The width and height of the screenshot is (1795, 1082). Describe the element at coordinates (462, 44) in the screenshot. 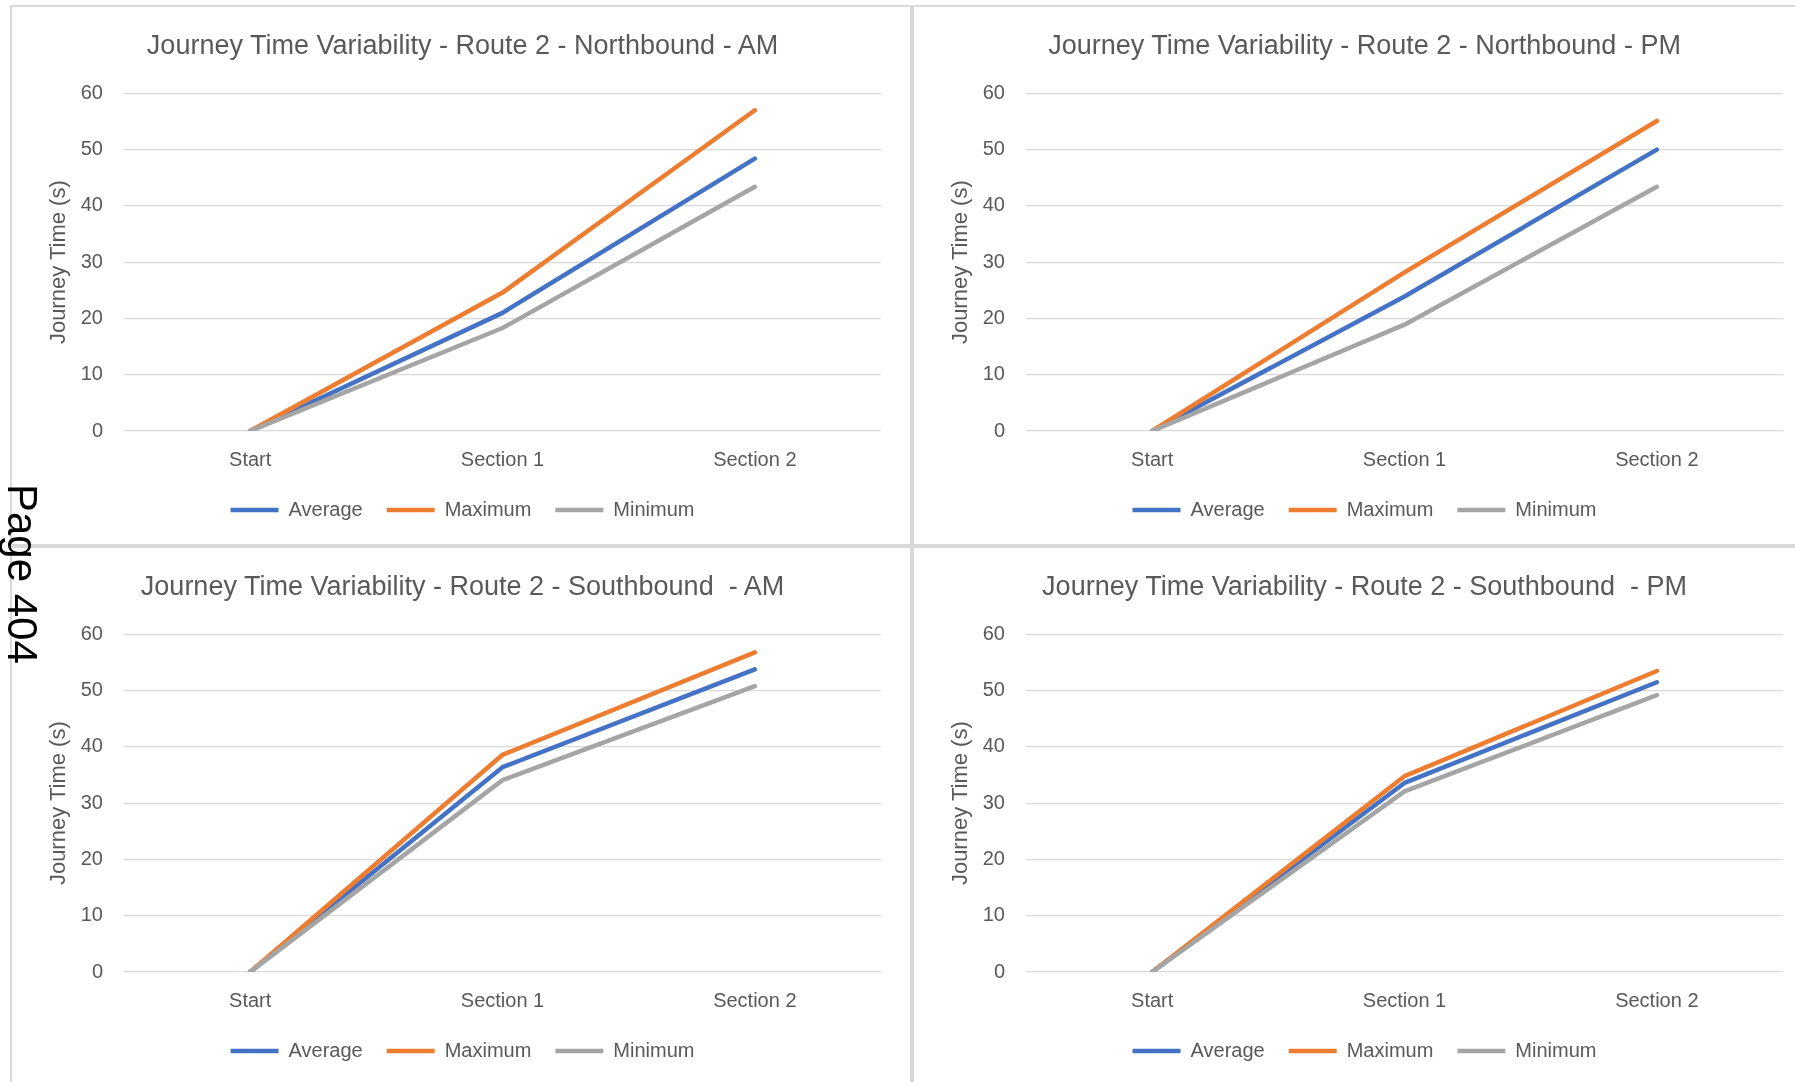

I see `chart-title: Journey Time Variability - Route 2 - Northbound - AM` at that location.